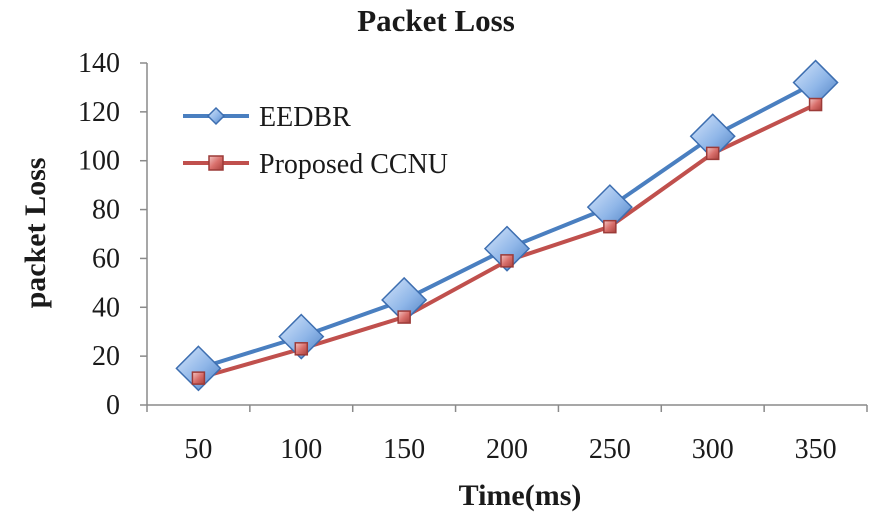  Describe the element at coordinates (106, 307) in the screenshot. I see `y-tick-label: 40` at that location.